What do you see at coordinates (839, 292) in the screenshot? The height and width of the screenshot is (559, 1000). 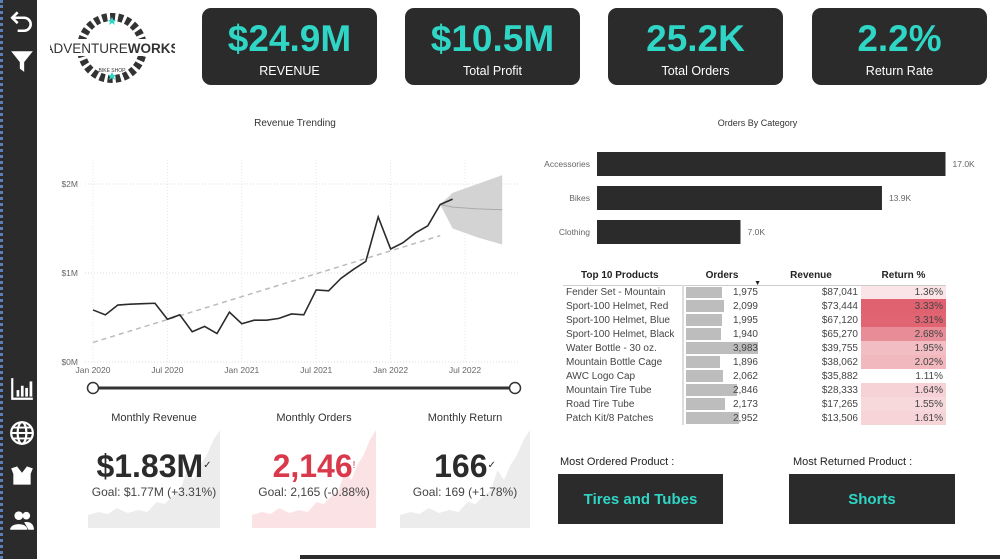 I see `revenue-value: $87,041` at bounding box center [839, 292].